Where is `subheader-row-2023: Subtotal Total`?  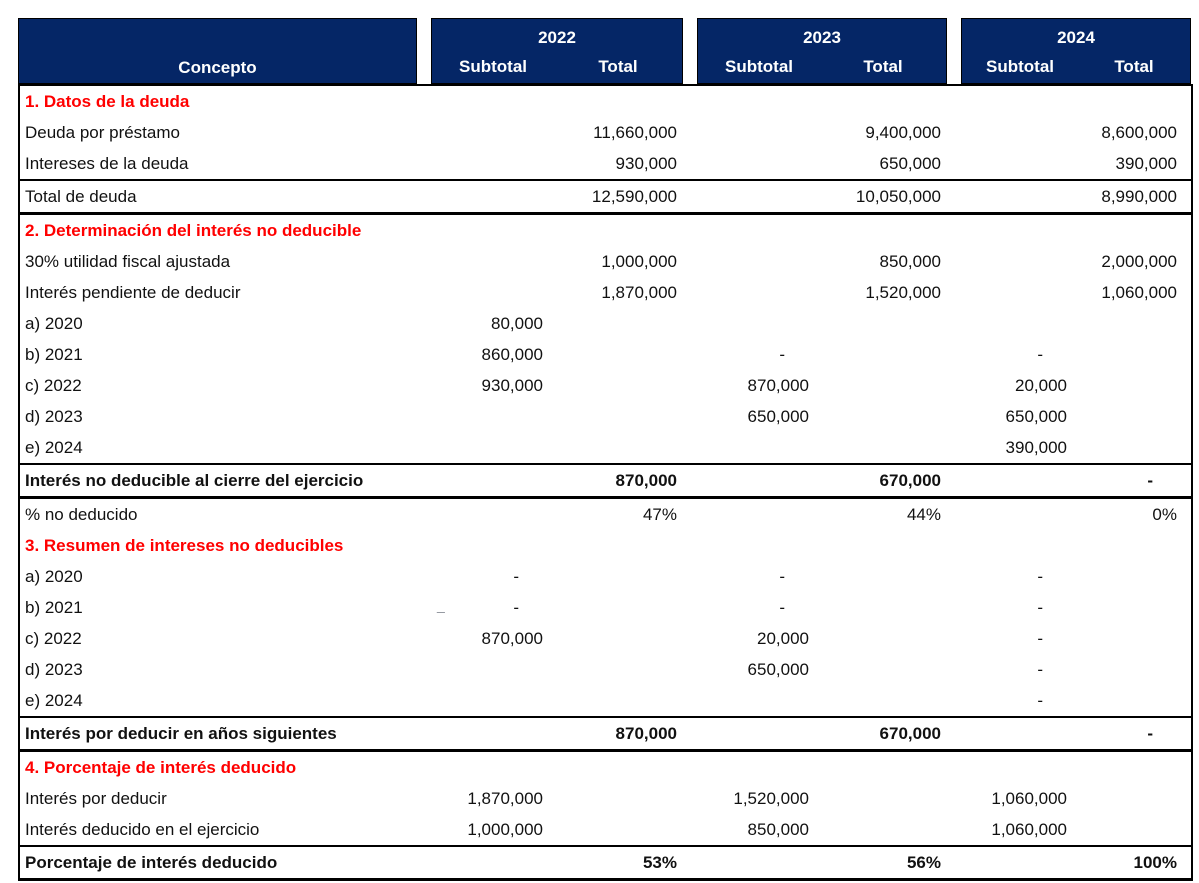 subheader-row-2023: Subtotal Total is located at coordinates (822, 67).